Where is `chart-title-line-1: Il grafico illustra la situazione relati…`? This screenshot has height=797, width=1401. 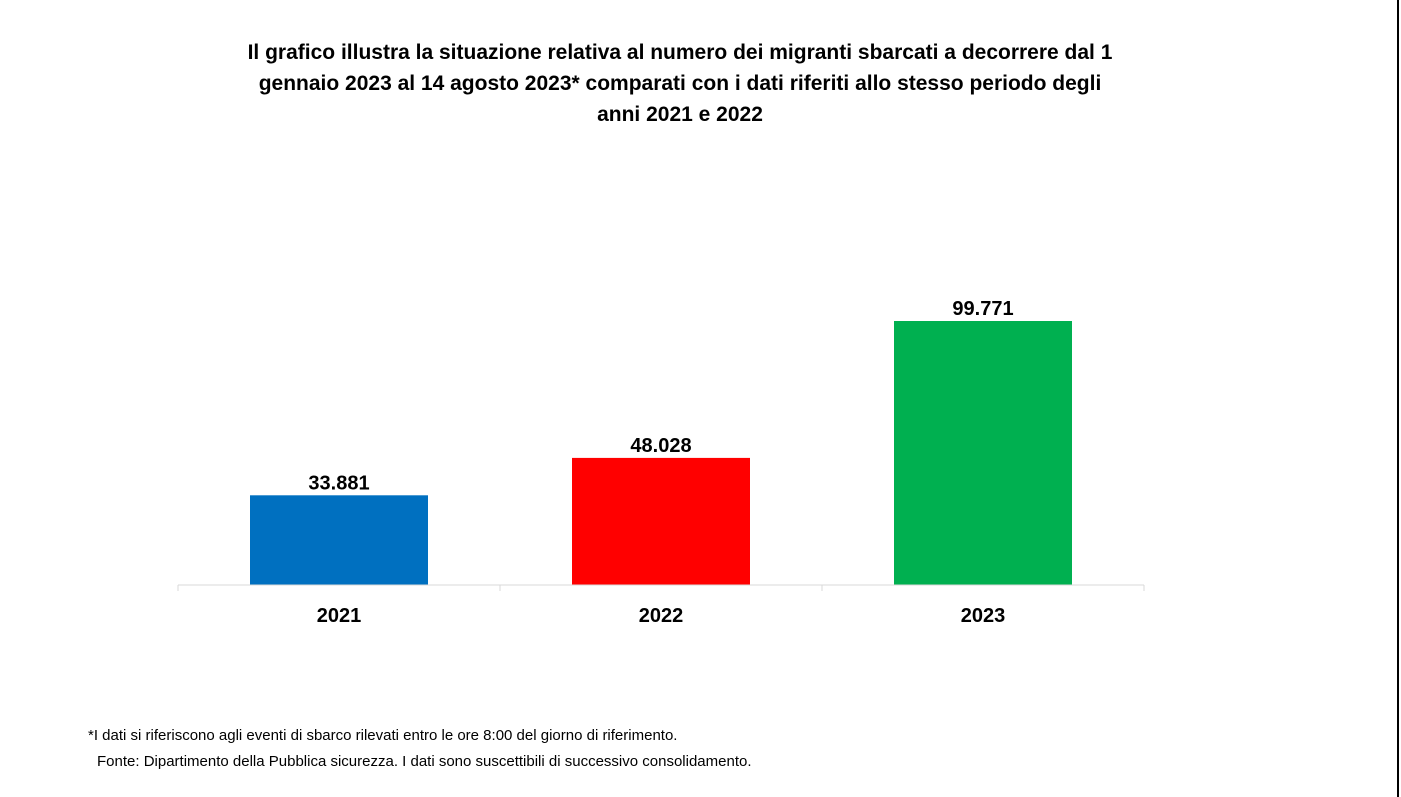 chart-title-line-1: Il grafico illustra la situazione relati… is located at coordinates (680, 52).